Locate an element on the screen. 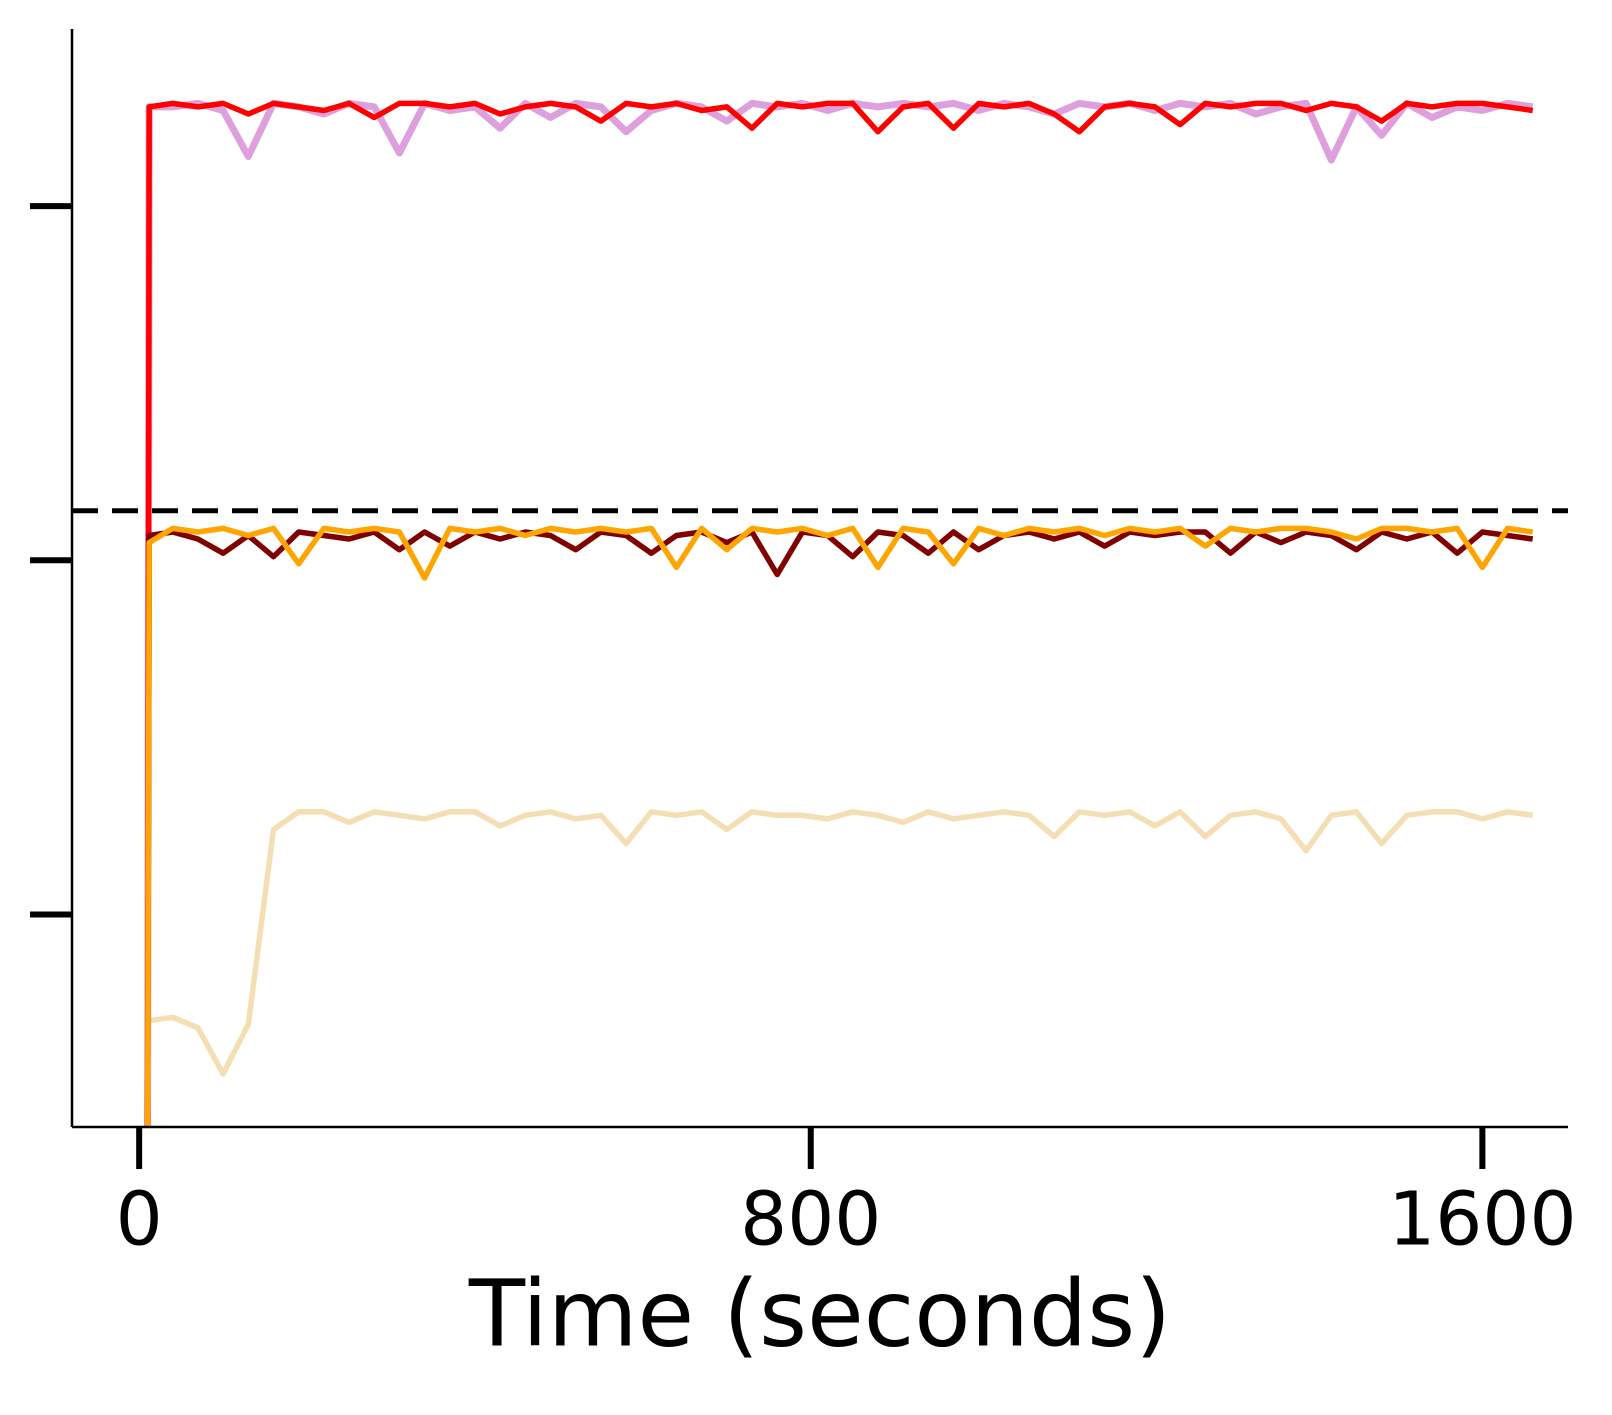  x-tick-label: 0 is located at coordinates (139, 1220).